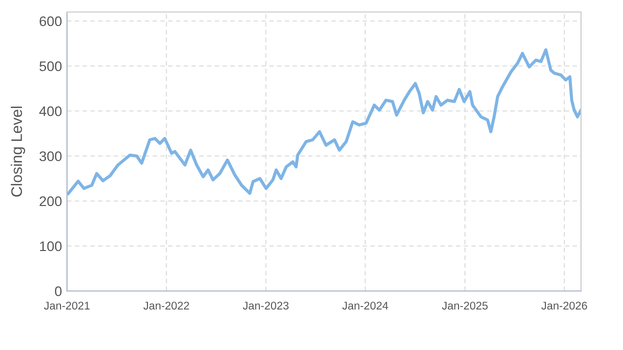 This screenshot has height=350, width=623. Describe the element at coordinates (51, 66) in the screenshot. I see `y-tick-label: 500` at that location.